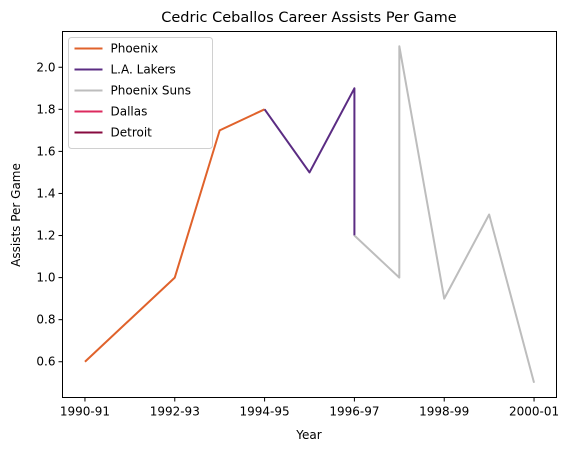  What do you see at coordinates (175, 412) in the screenshot?
I see `x-tick-label: 1992-93` at bounding box center [175, 412].